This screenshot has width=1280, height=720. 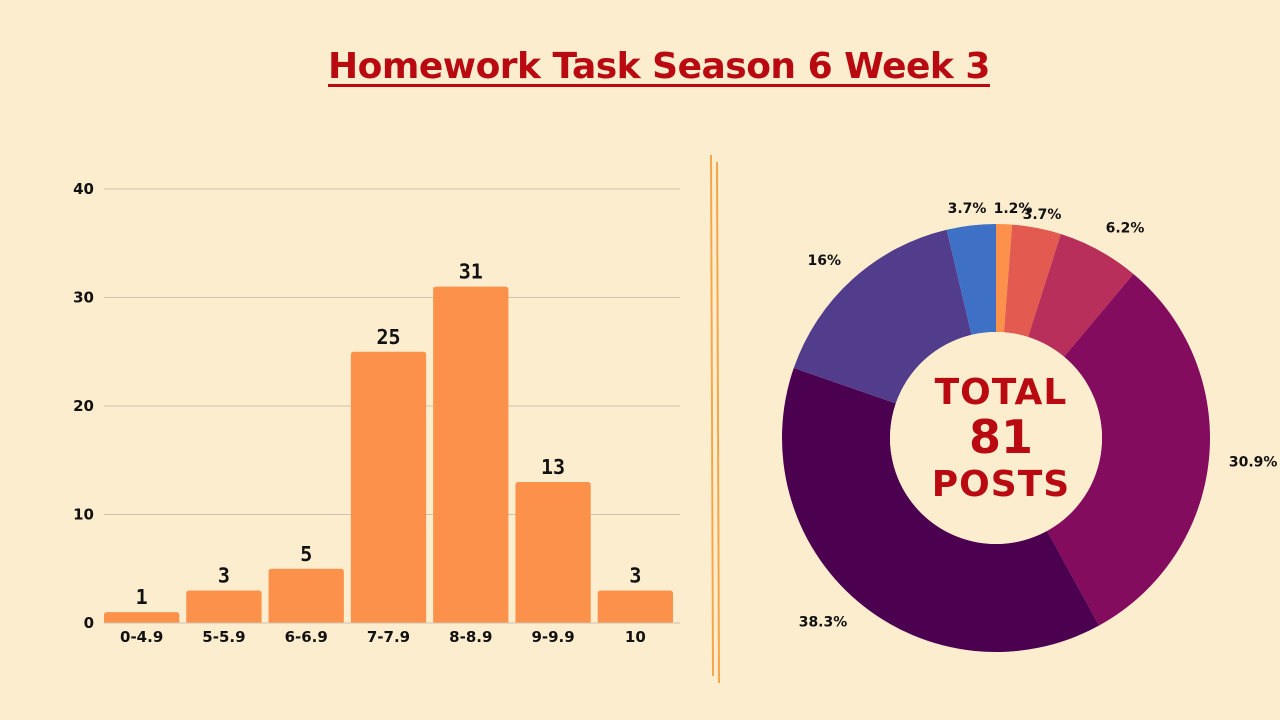 I want to click on slice-label: 38.3%, so click(x=823, y=622).